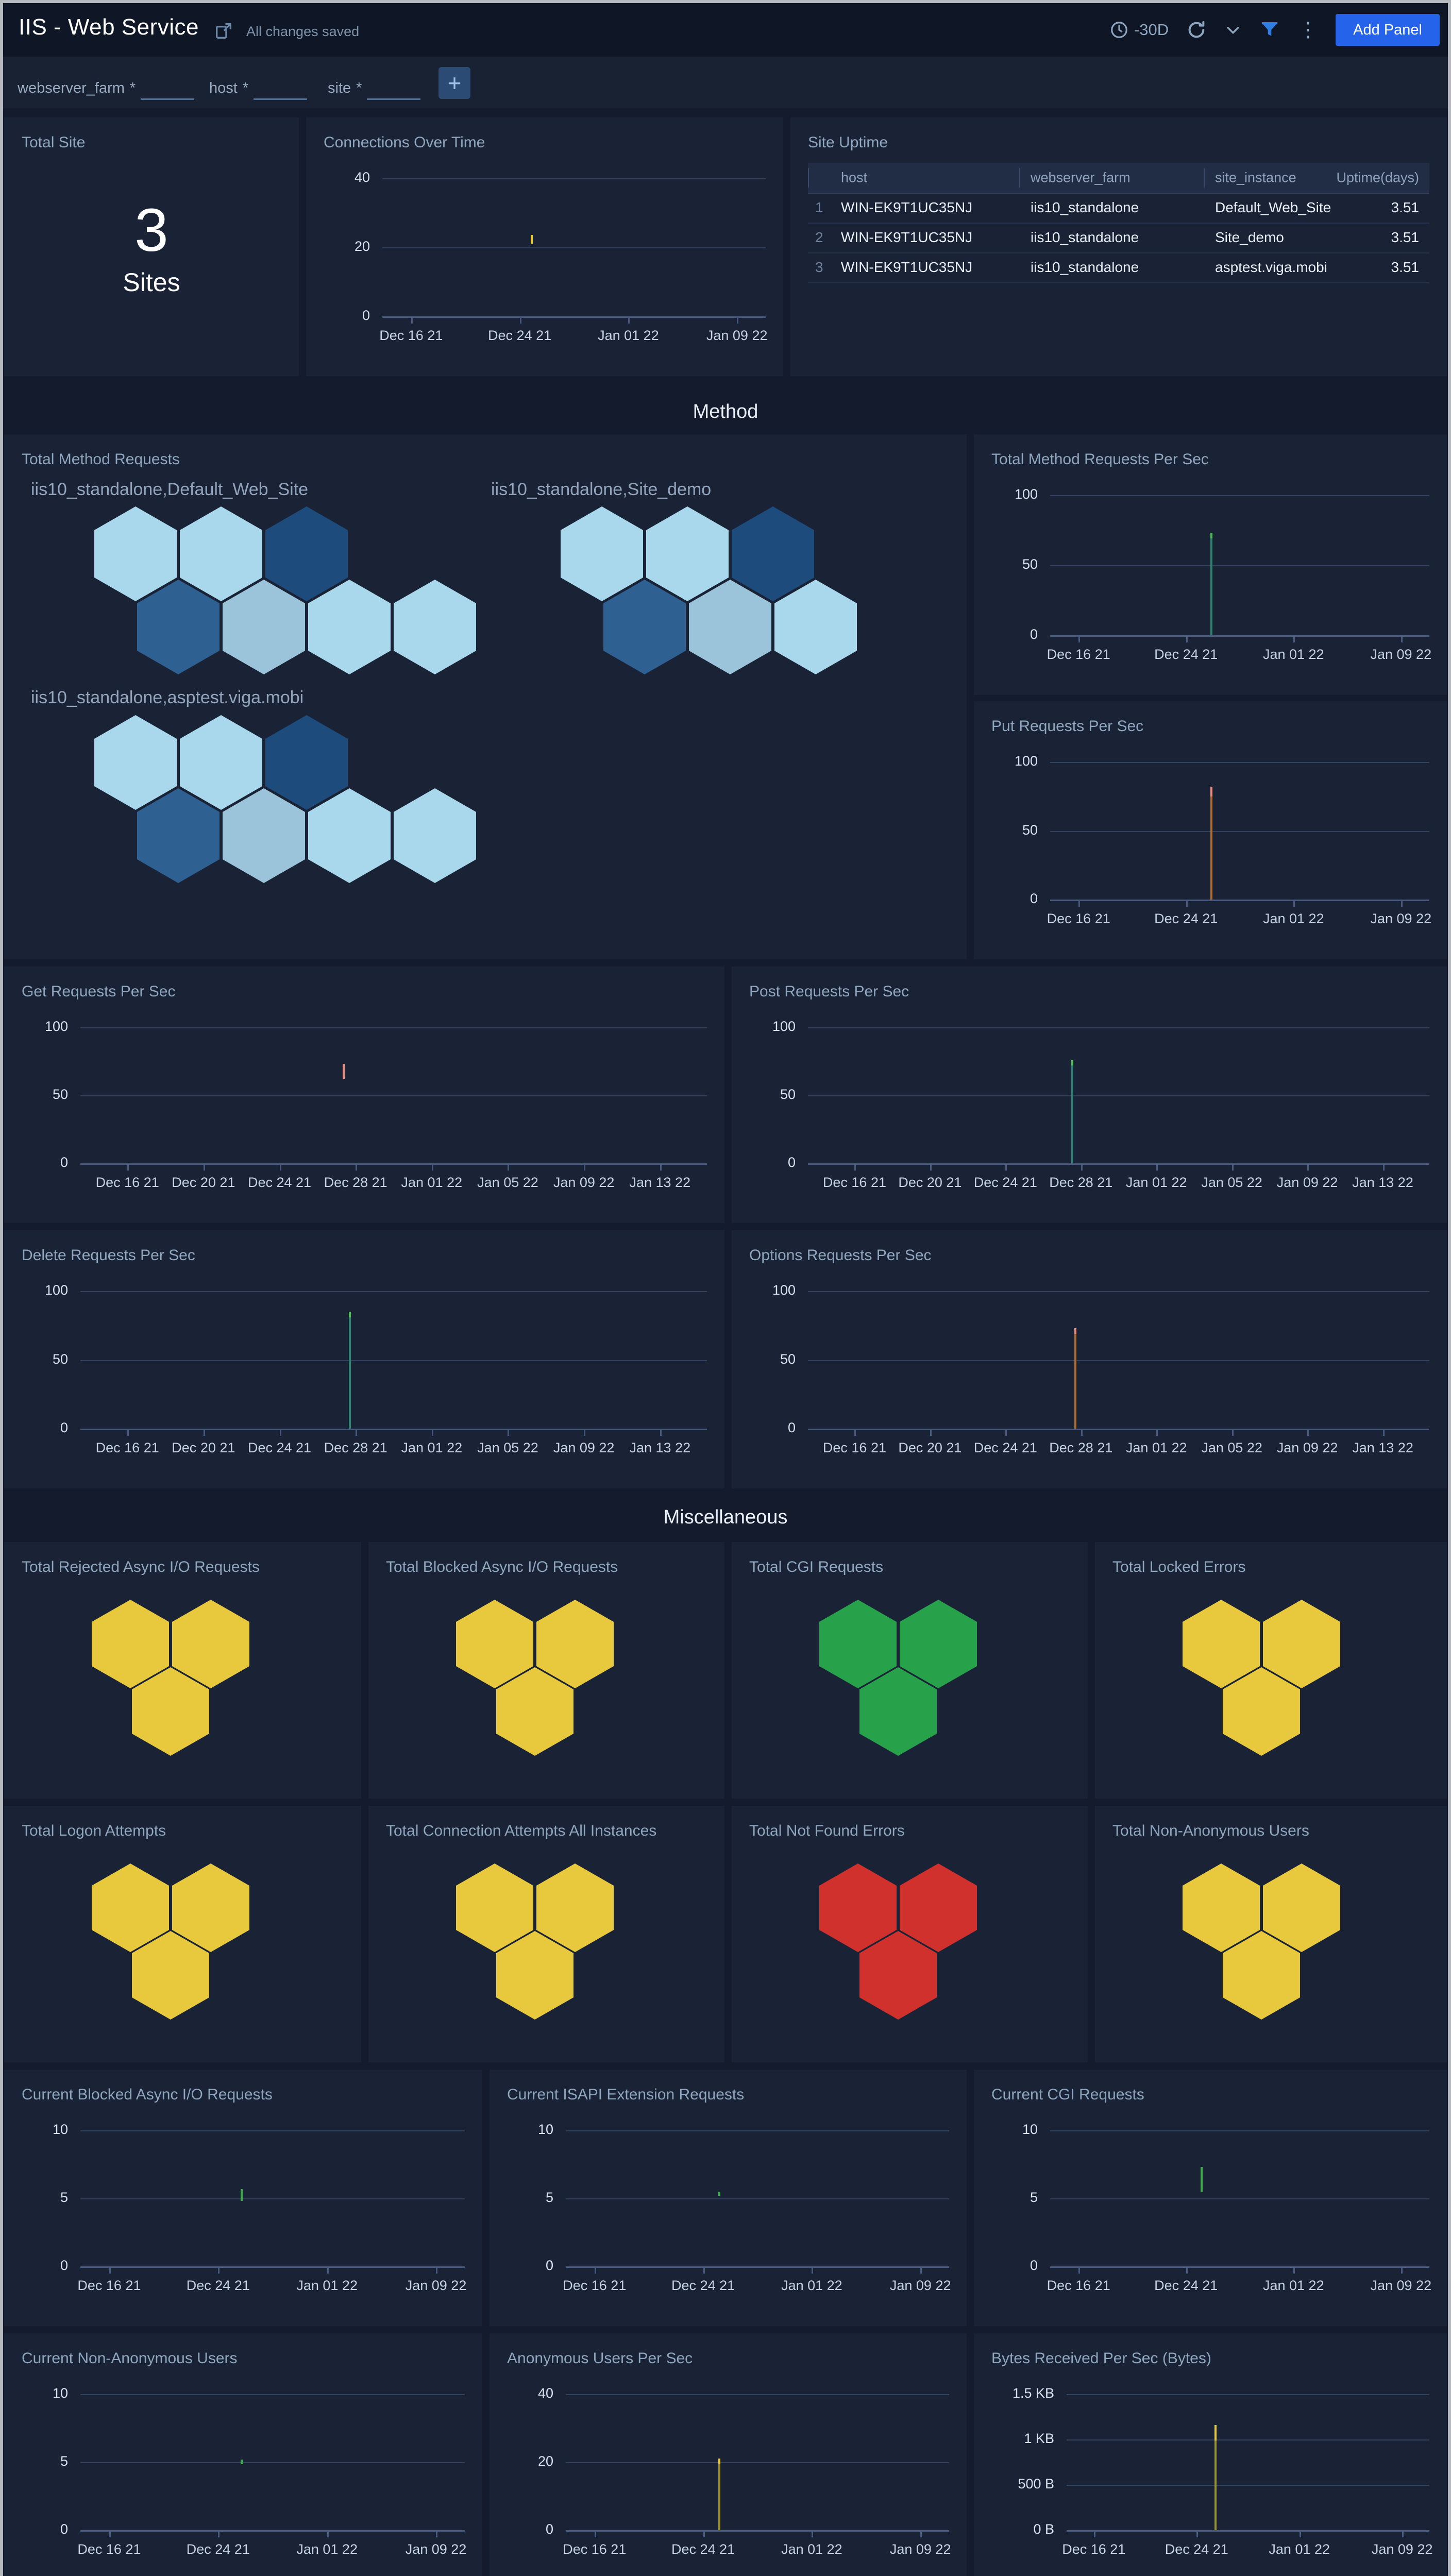 This screenshot has height=2576, width=1451. What do you see at coordinates (1405, 237) in the screenshot?
I see `table-cell: 3.51` at bounding box center [1405, 237].